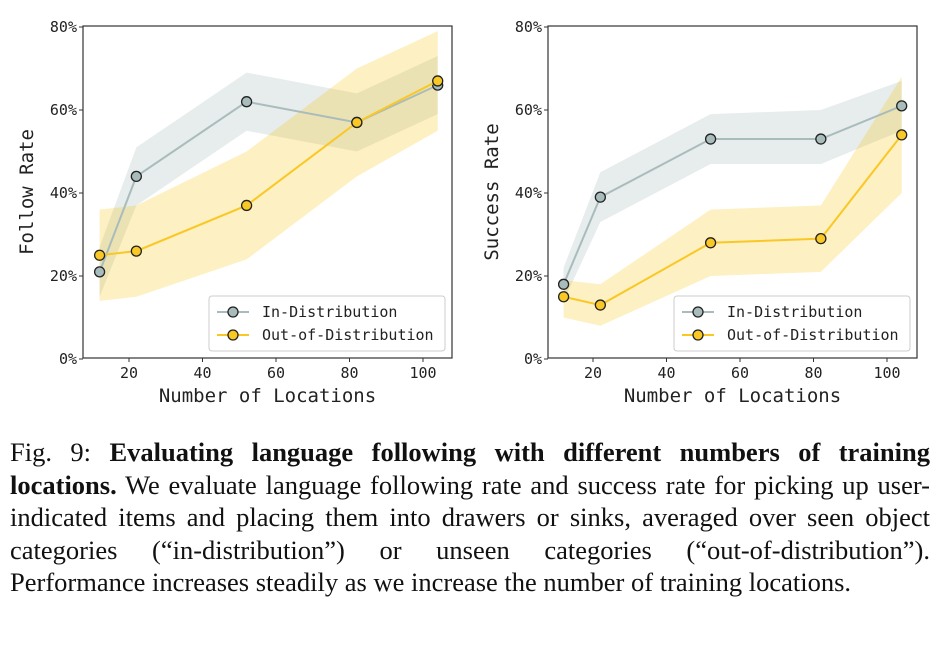 The height and width of the screenshot is (655, 935). What do you see at coordinates (27, 192) in the screenshot?
I see `y-axis-label: Follow Rate` at bounding box center [27, 192].